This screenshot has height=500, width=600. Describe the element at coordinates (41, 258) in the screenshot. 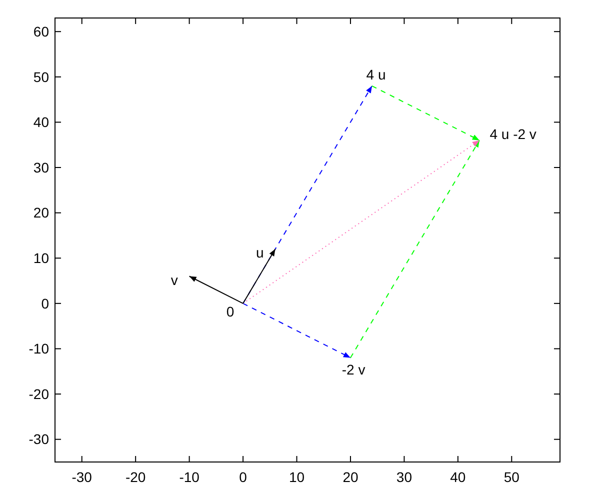

I see `y-tick-label: 10` at that location.